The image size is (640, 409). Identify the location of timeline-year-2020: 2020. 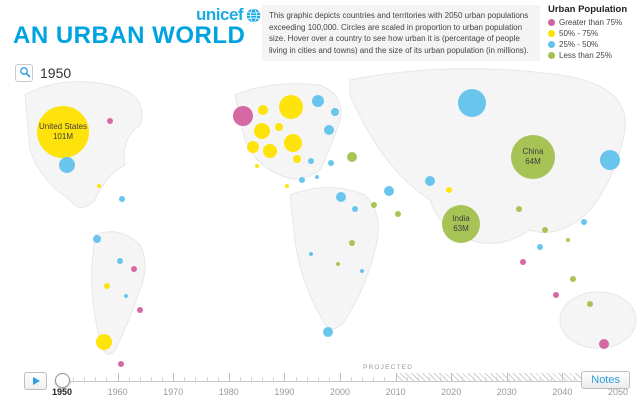
(451, 392).